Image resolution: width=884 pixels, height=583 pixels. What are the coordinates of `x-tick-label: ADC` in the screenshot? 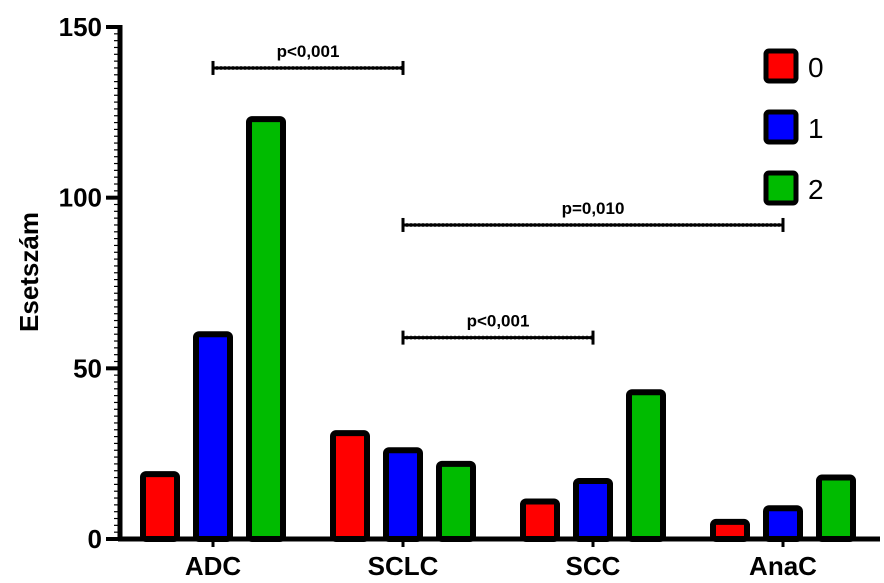 It's located at (213, 566).